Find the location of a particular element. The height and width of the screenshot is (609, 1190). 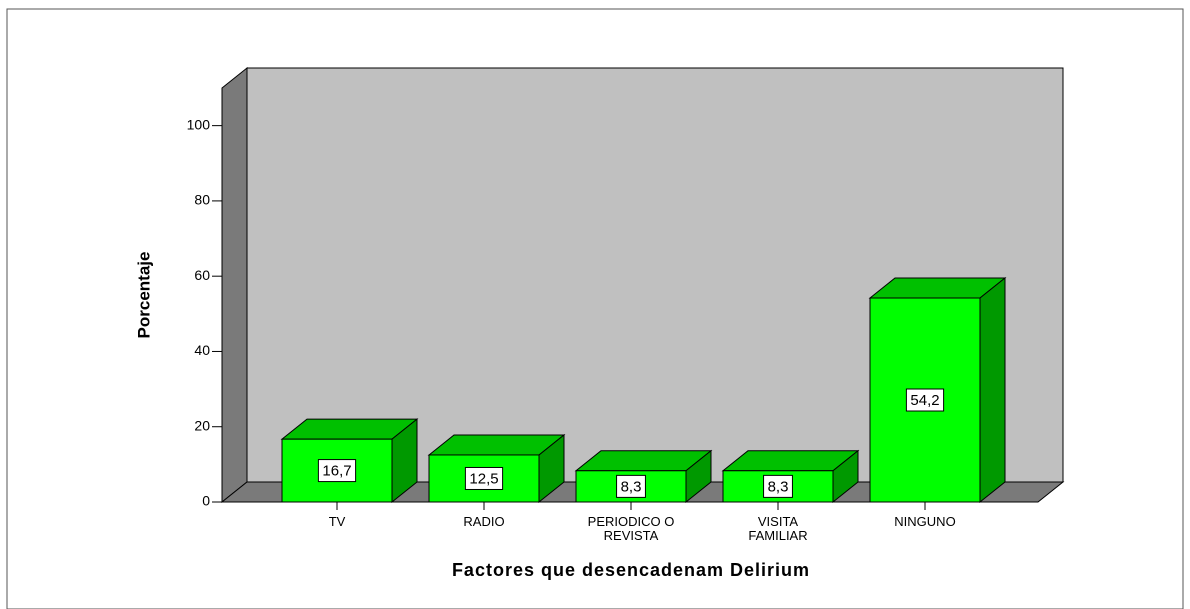

left-wall is located at coordinates (234, 285).